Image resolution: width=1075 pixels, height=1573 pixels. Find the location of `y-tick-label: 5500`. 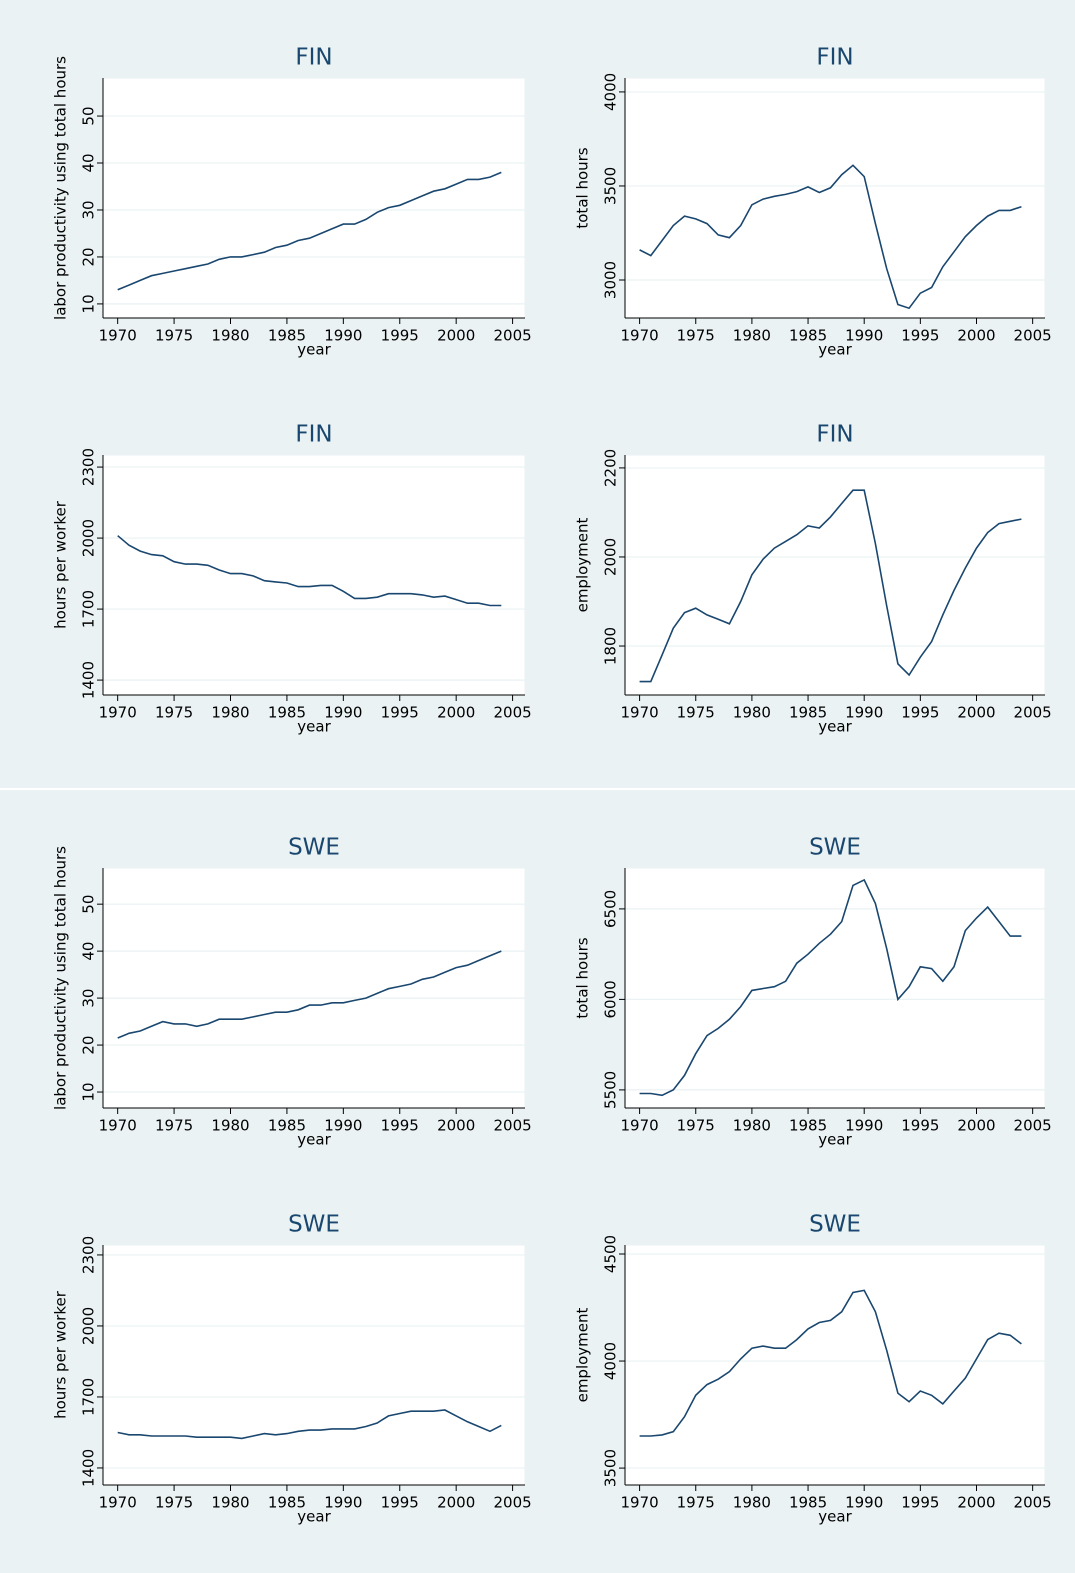

y-tick-label: 5500 is located at coordinates (611, 1090).